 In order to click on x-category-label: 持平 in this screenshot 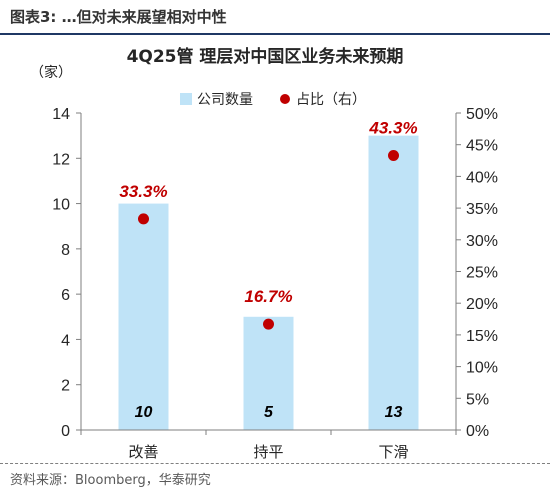, I will do `click(268, 452)`.